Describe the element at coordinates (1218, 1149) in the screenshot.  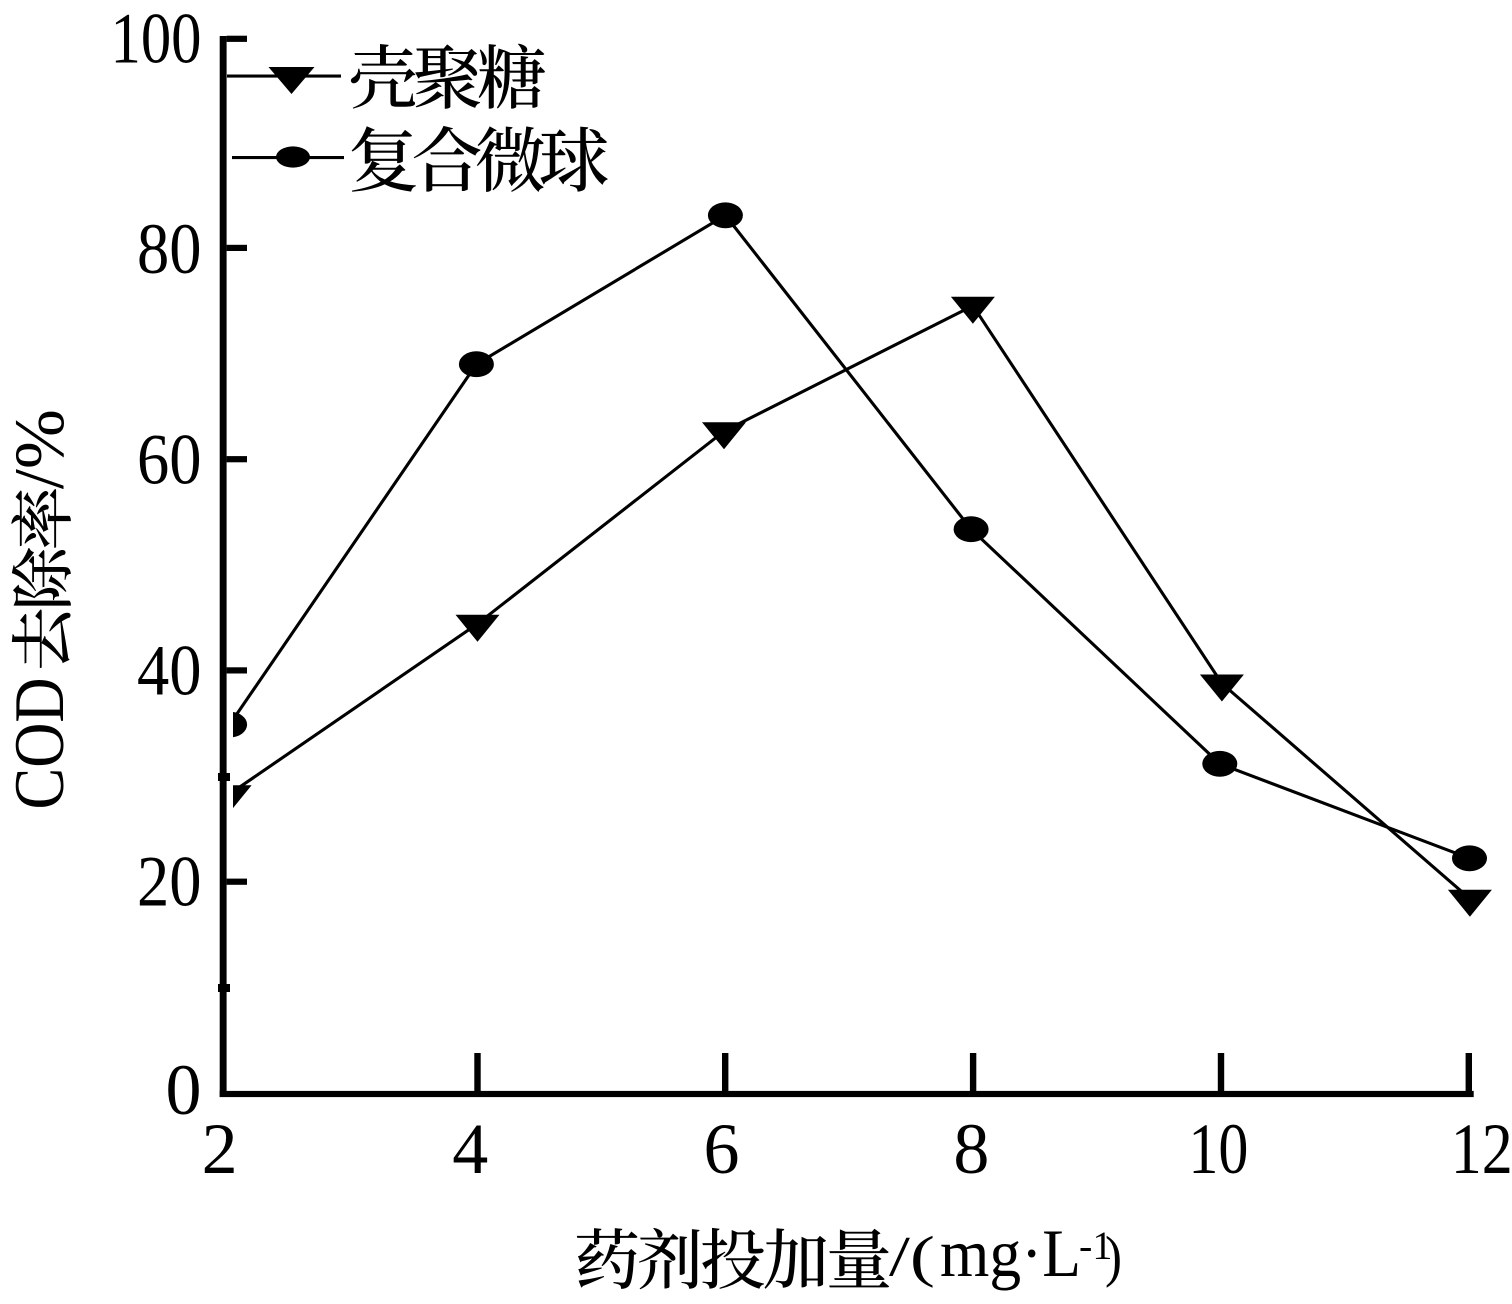
I see `svg-text: 10` at that location.